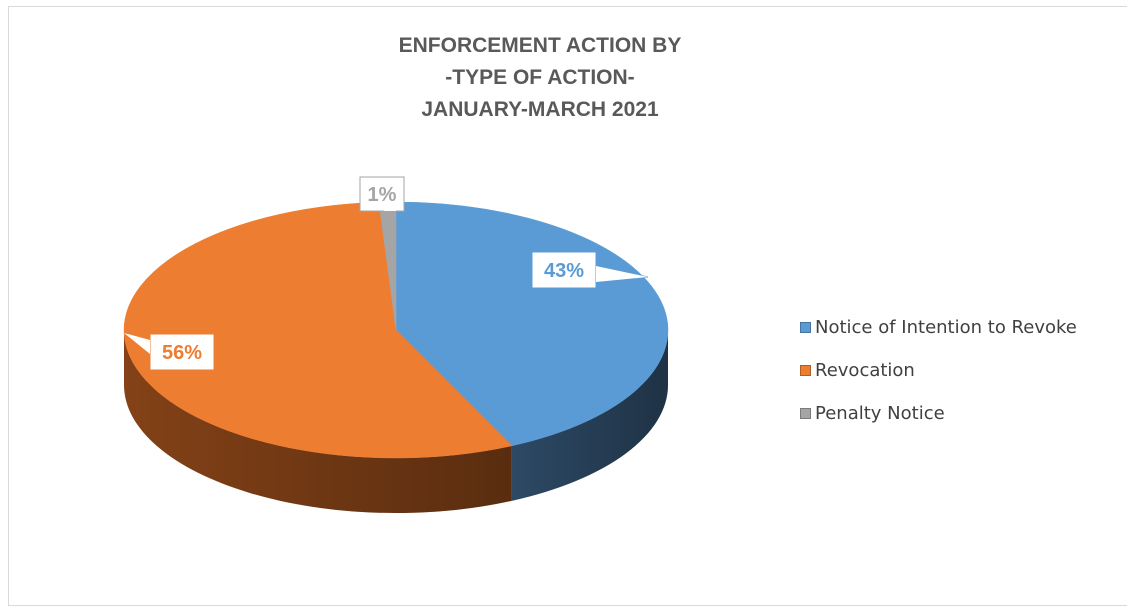  Describe the element at coordinates (946, 327) in the screenshot. I see `legend-label-notice-of-intention: Notice of Intention to Revoke` at that location.